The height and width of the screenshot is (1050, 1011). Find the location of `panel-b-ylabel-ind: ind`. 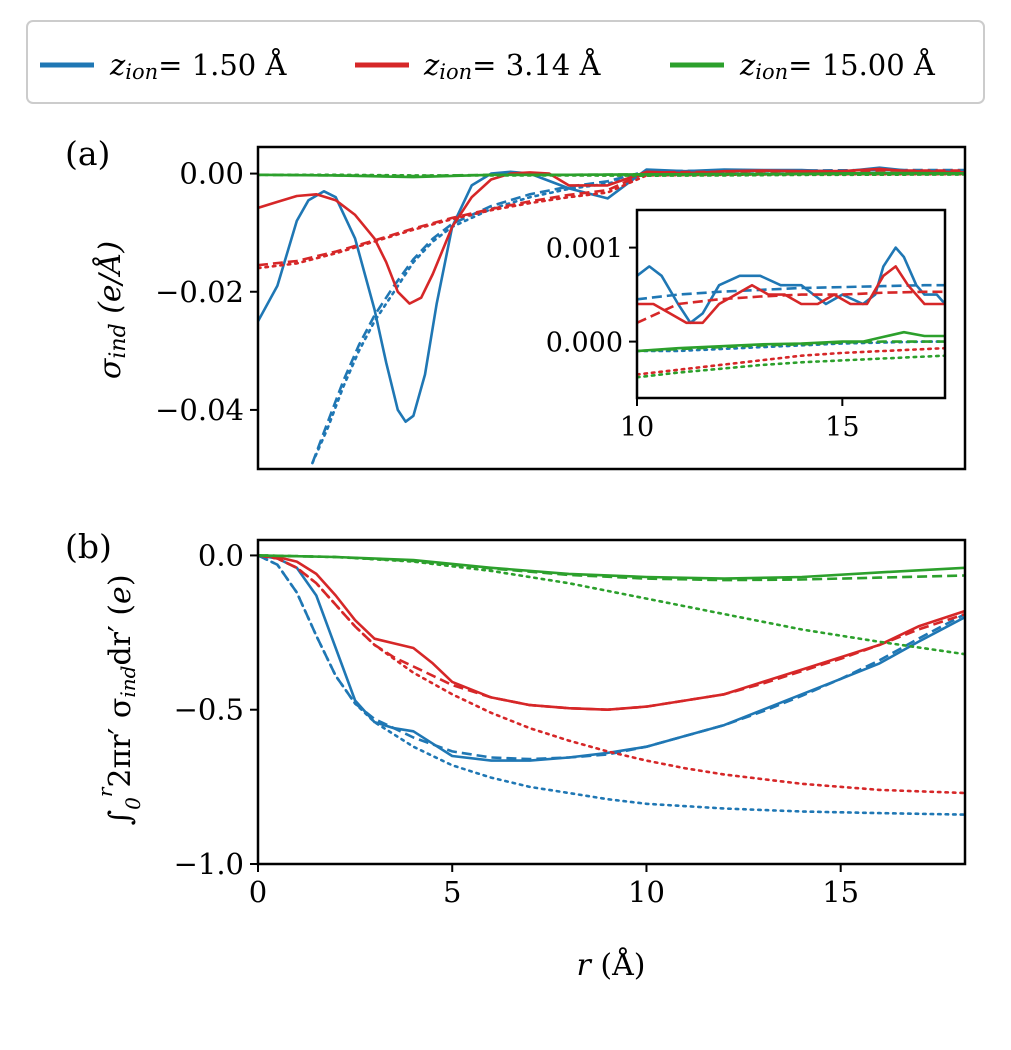

panel-b-ylabel-ind: ind is located at coordinates (128, 682).